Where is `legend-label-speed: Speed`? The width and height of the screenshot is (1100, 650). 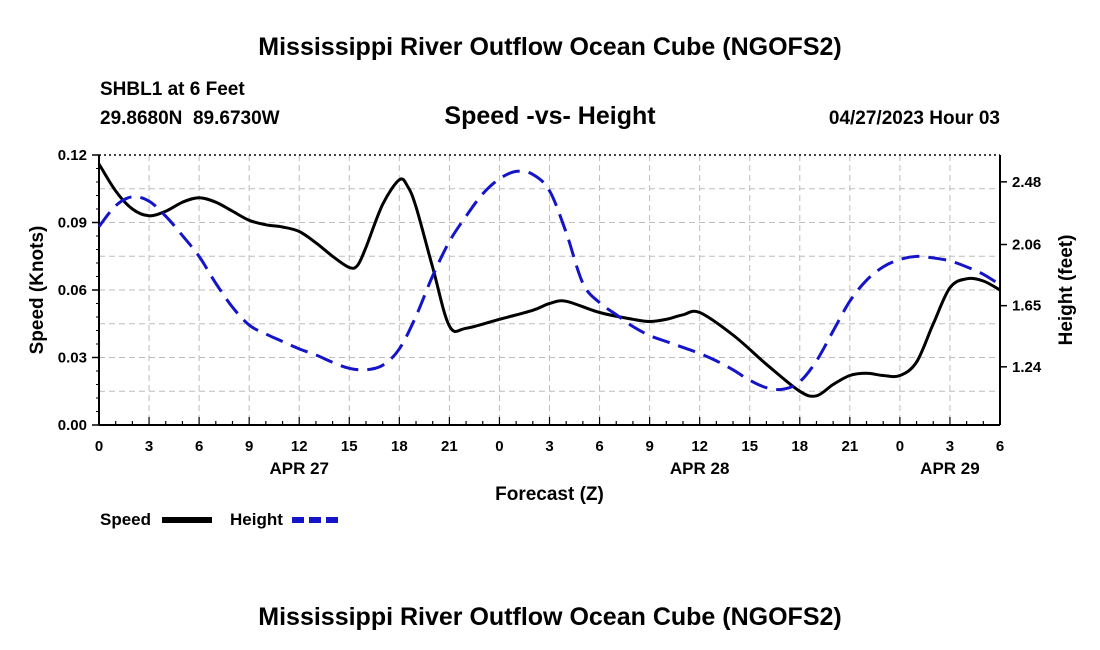
legend-label-speed: Speed is located at coordinates (125, 519).